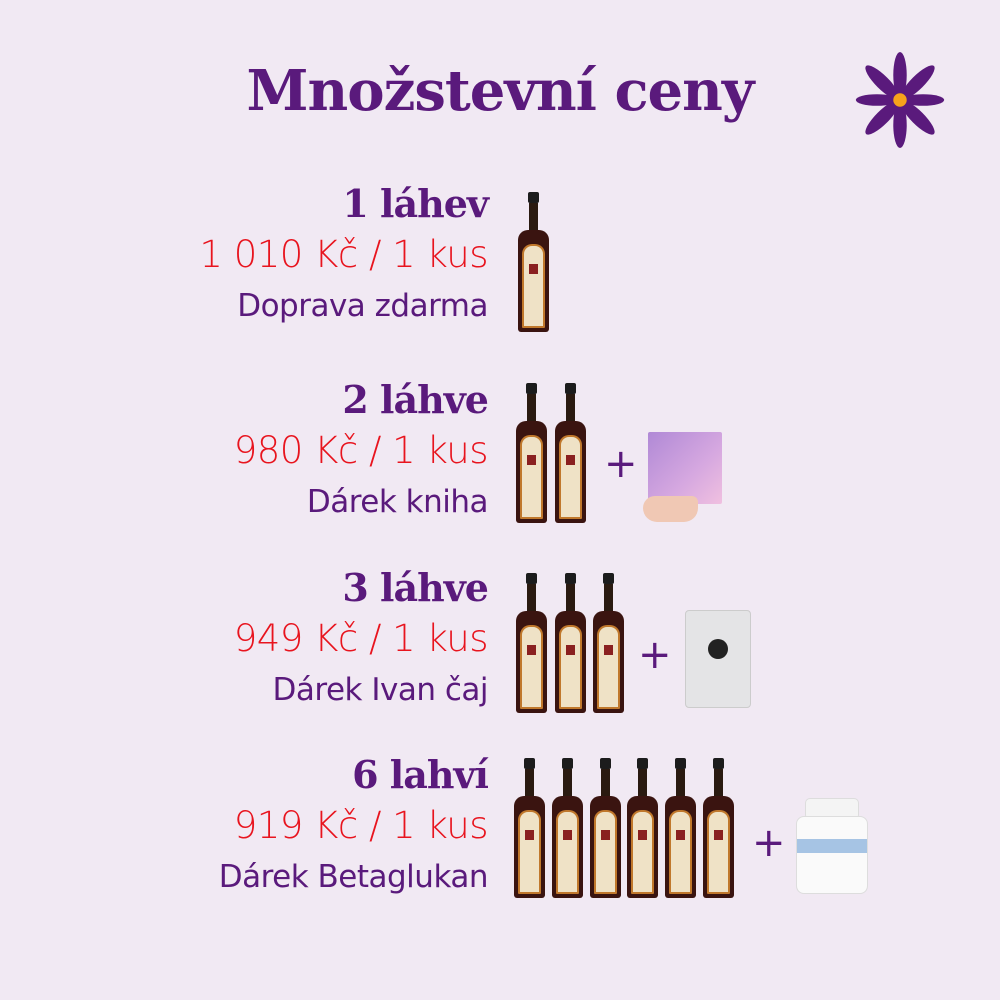 The width and height of the screenshot is (1000, 1000). What do you see at coordinates (900, 100) in the screenshot?
I see `purple-flower-icon` at bounding box center [900, 100].